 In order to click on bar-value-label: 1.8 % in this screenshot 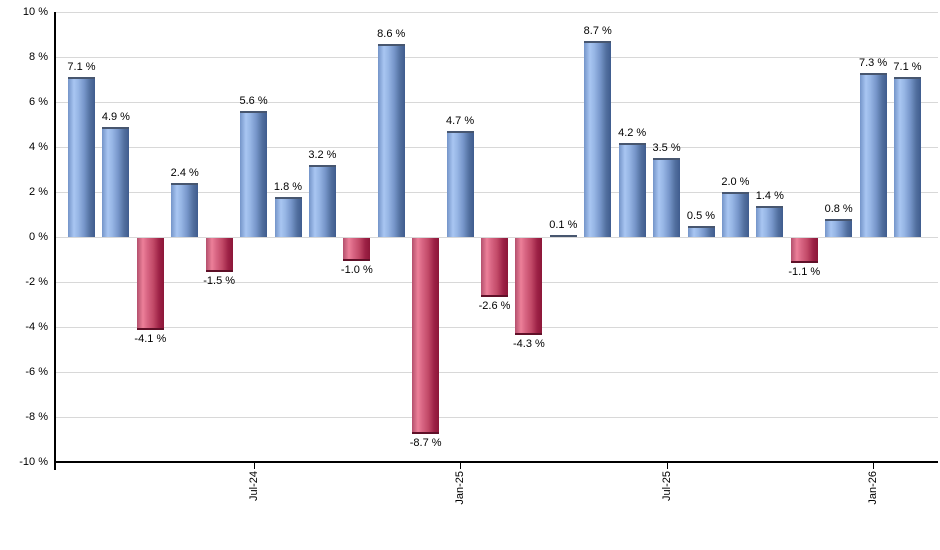, I will do `click(288, 186)`.